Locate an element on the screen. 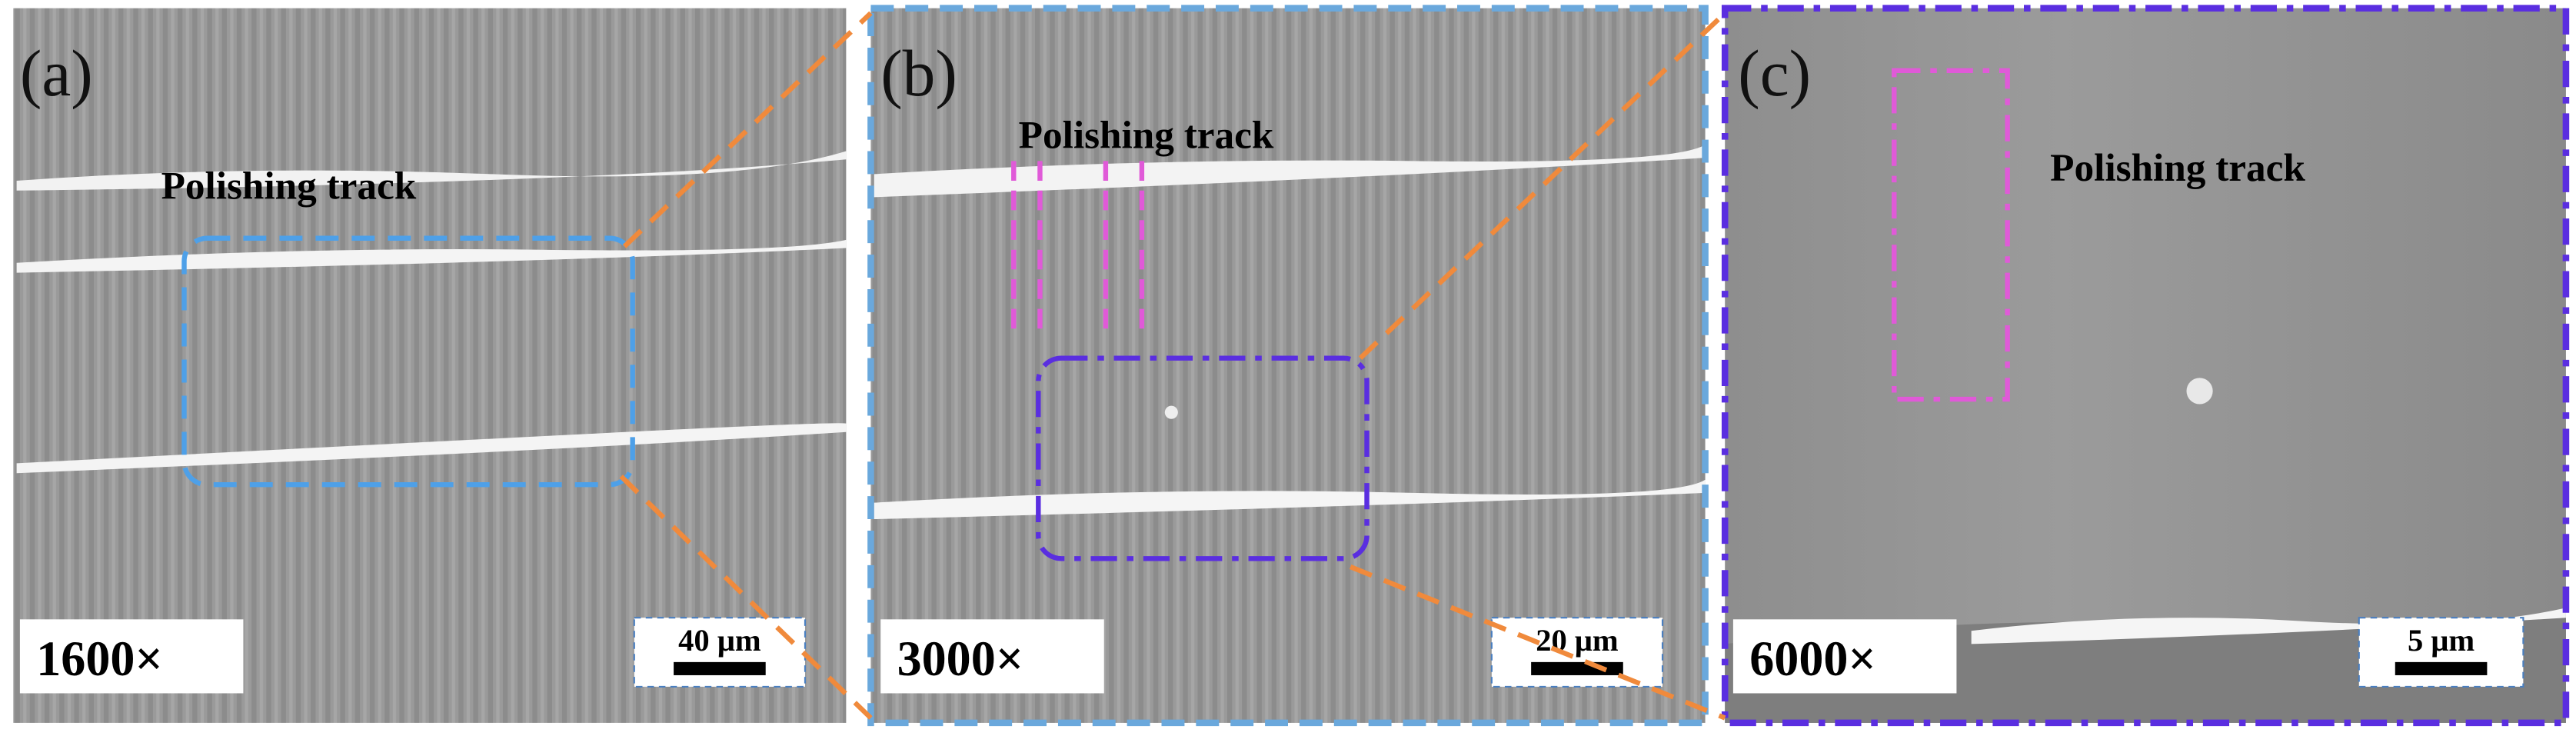 The height and width of the screenshot is (736, 2576). stripe-marker is located at coordinates (1951, 235).